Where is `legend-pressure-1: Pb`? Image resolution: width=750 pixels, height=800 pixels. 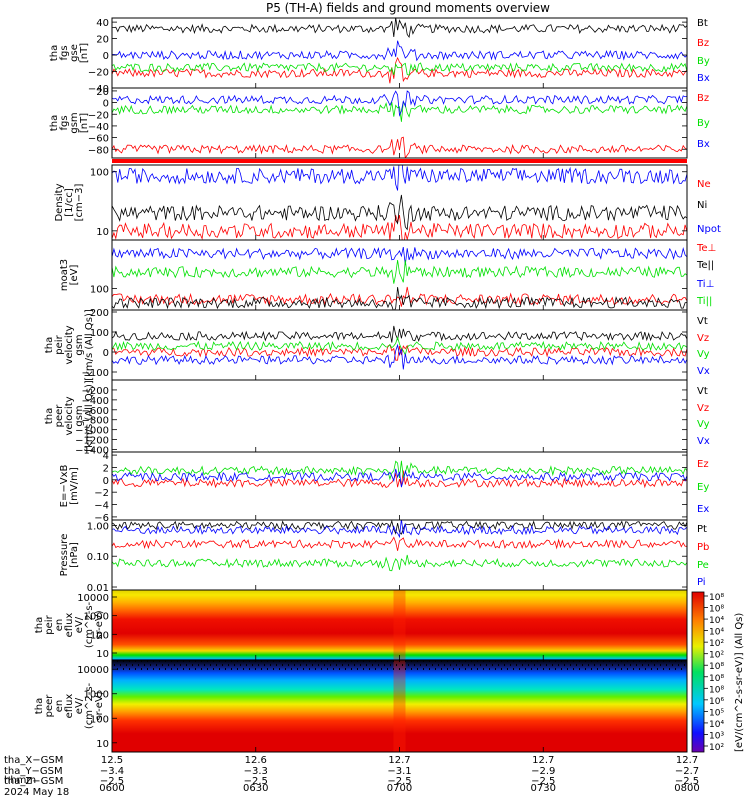
legend-pressure-1: Pb is located at coordinates (703, 547).